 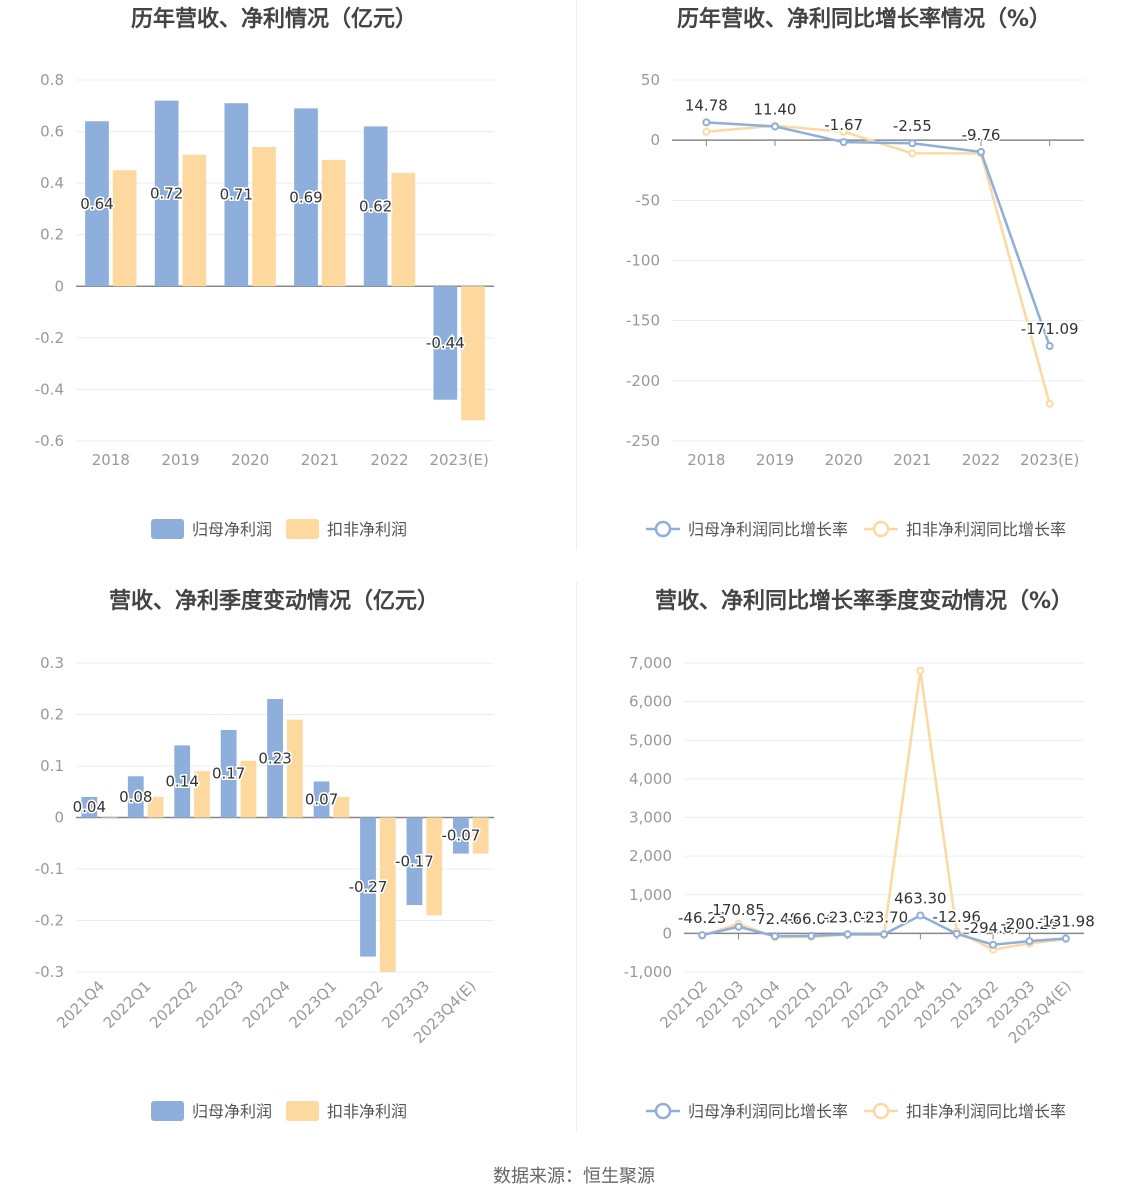 I want to click on data-label: -9.76, so click(x=981, y=135).